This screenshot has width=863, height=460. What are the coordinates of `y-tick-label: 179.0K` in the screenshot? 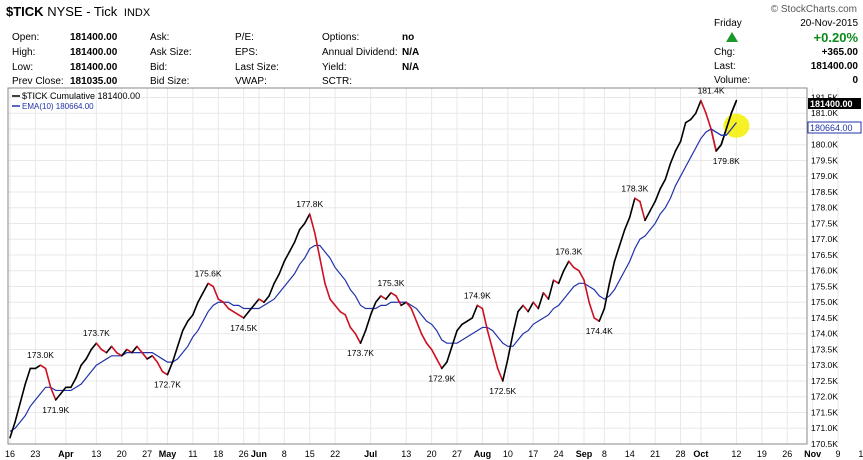 It's located at (824, 176).